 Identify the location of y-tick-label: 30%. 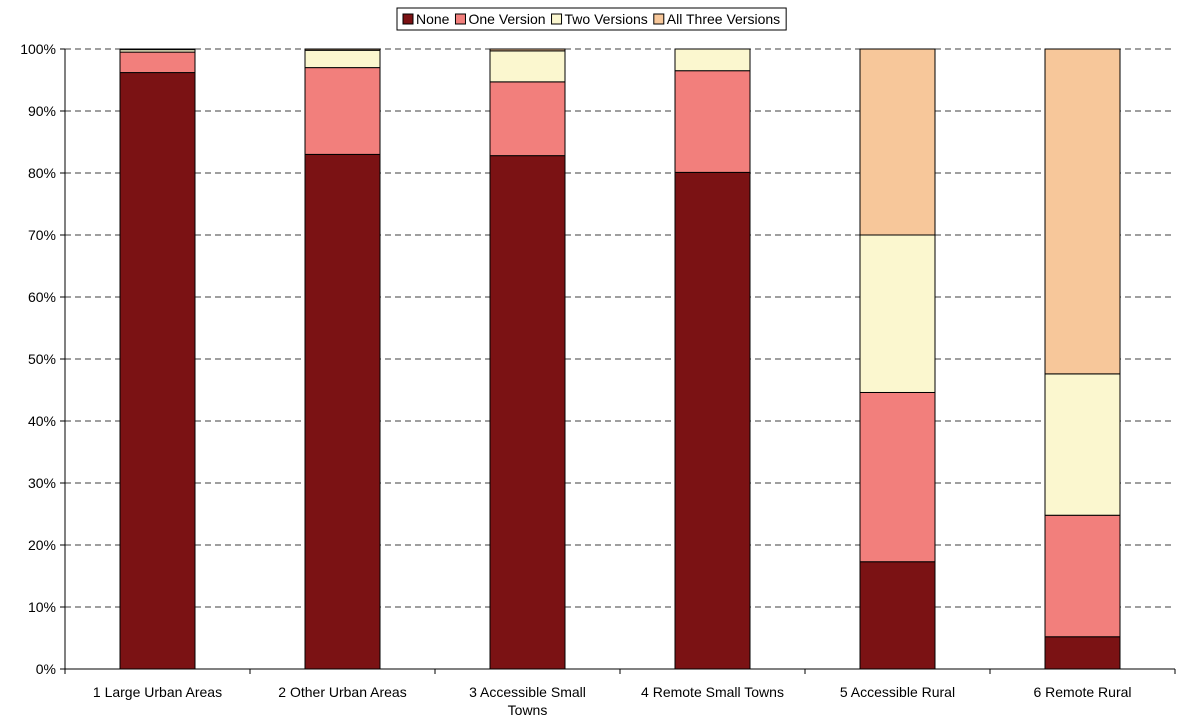
(42, 483).